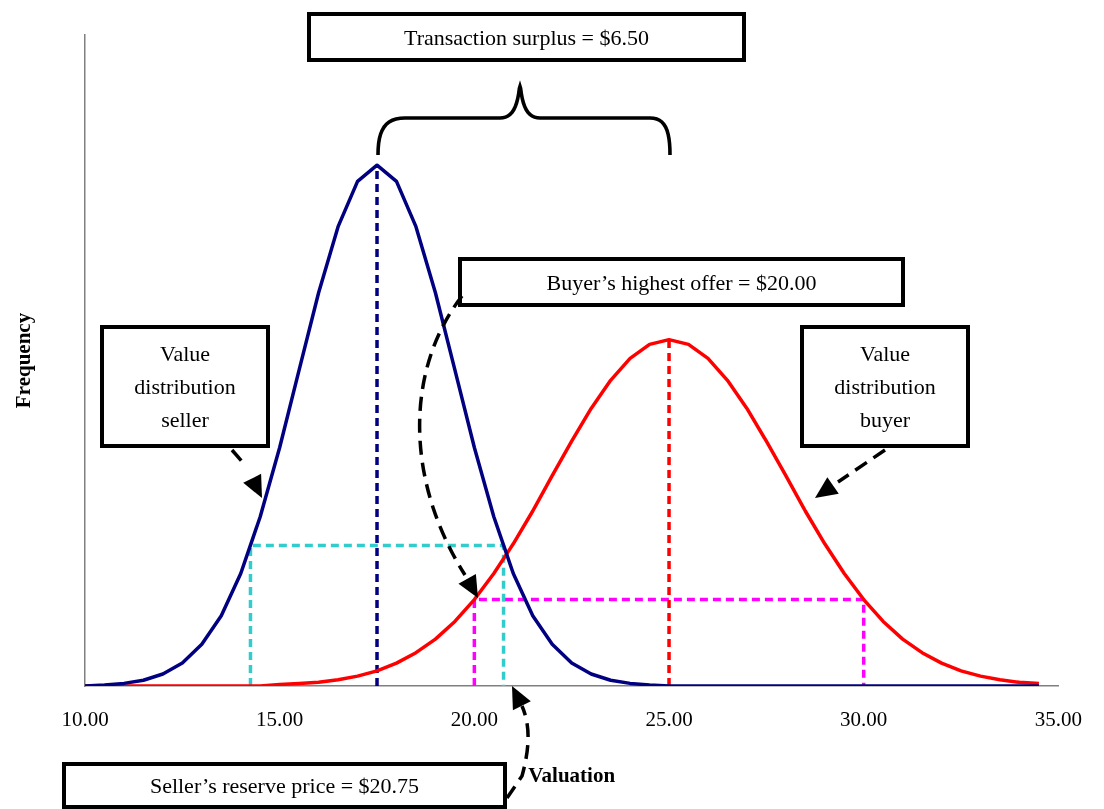  What do you see at coordinates (526, 37) in the screenshot?
I see `text: Transaction surplus = $6.50` at bounding box center [526, 37].